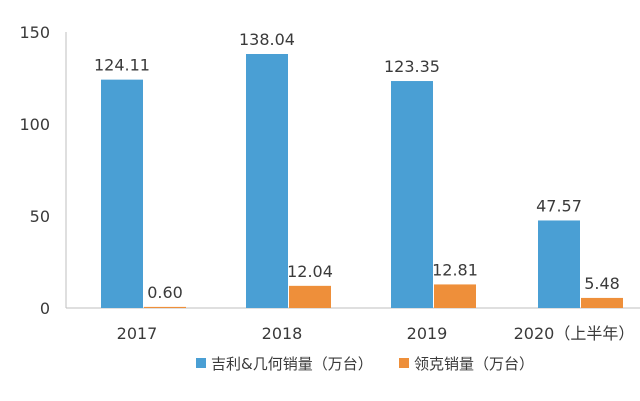 The image size is (640, 401). Describe the element at coordinates (34, 32) in the screenshot. I see `y-tick-label: 150` at that location.